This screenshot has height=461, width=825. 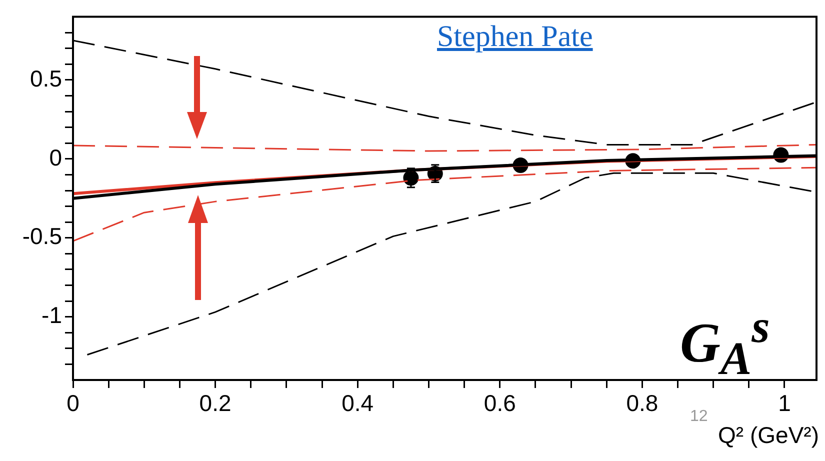 I want to click on x-tick-label: 1, so click(x=784, y=403).